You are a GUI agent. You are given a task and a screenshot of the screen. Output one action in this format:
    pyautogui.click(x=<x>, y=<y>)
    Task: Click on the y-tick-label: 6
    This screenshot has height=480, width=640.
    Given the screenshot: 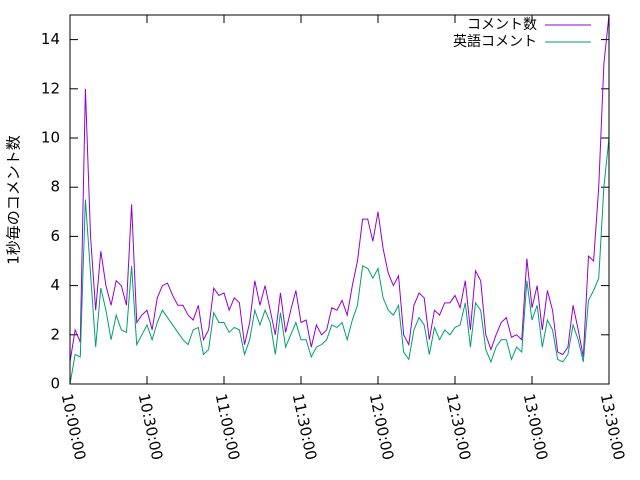 What is the action you would take?
    pyautogui.click(x=55, y=236)
    